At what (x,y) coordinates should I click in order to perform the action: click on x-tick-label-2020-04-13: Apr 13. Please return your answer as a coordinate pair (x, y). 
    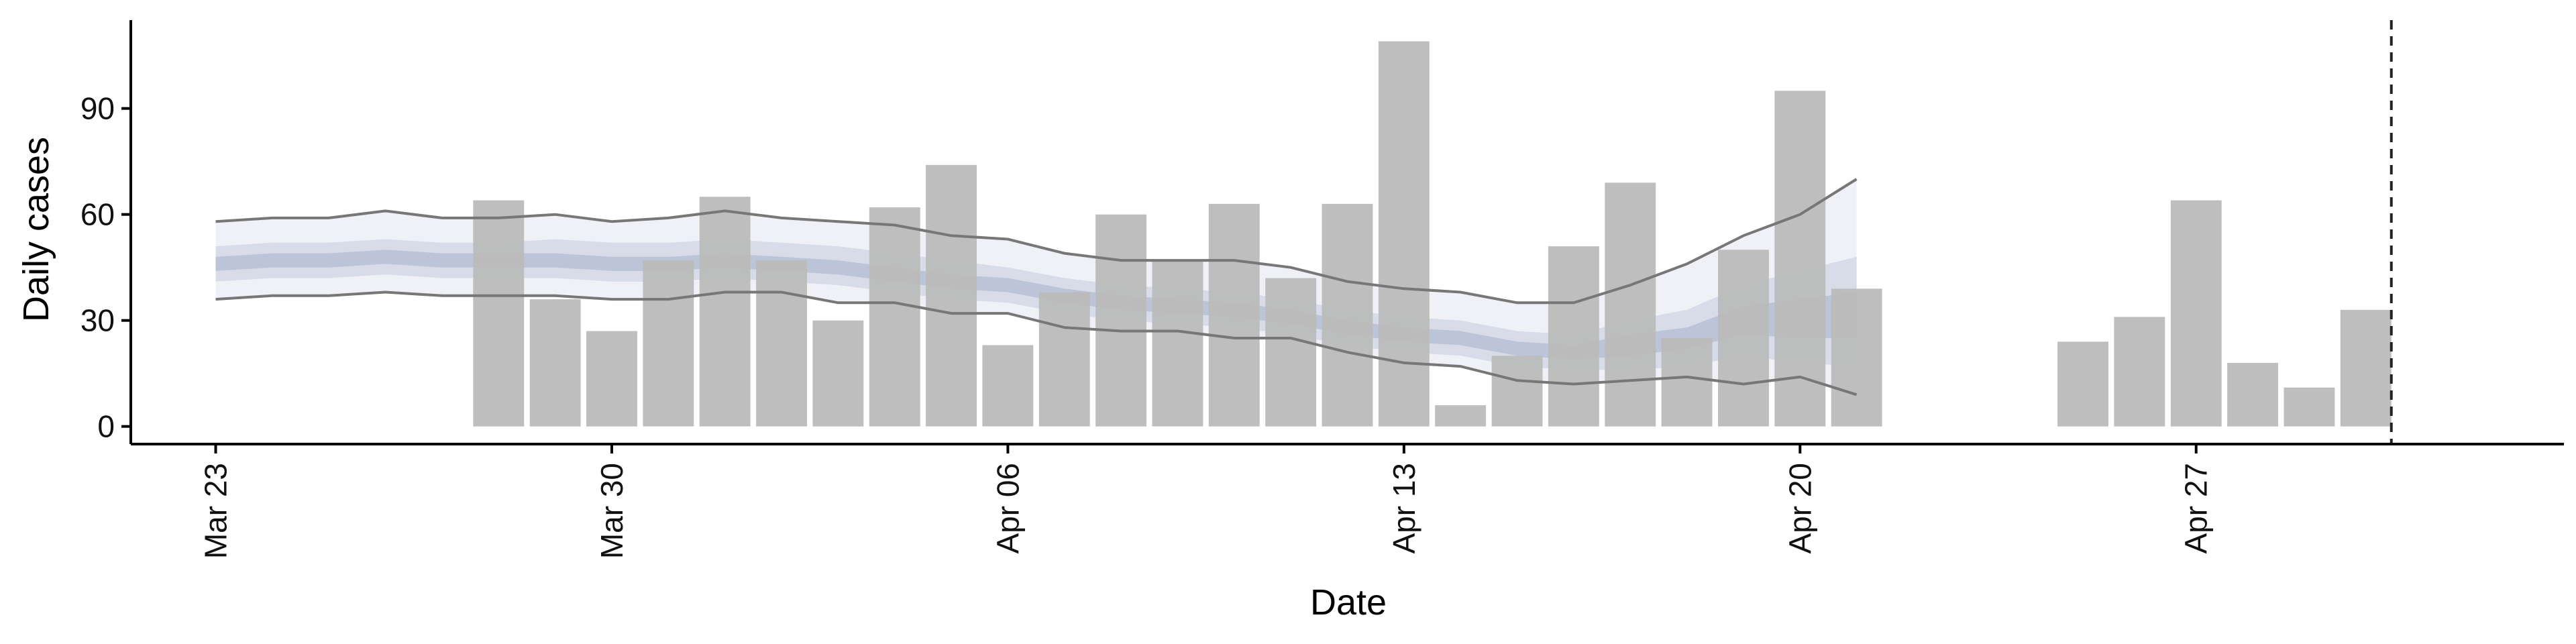
    Looking at the image, I should click on (1404, 508).